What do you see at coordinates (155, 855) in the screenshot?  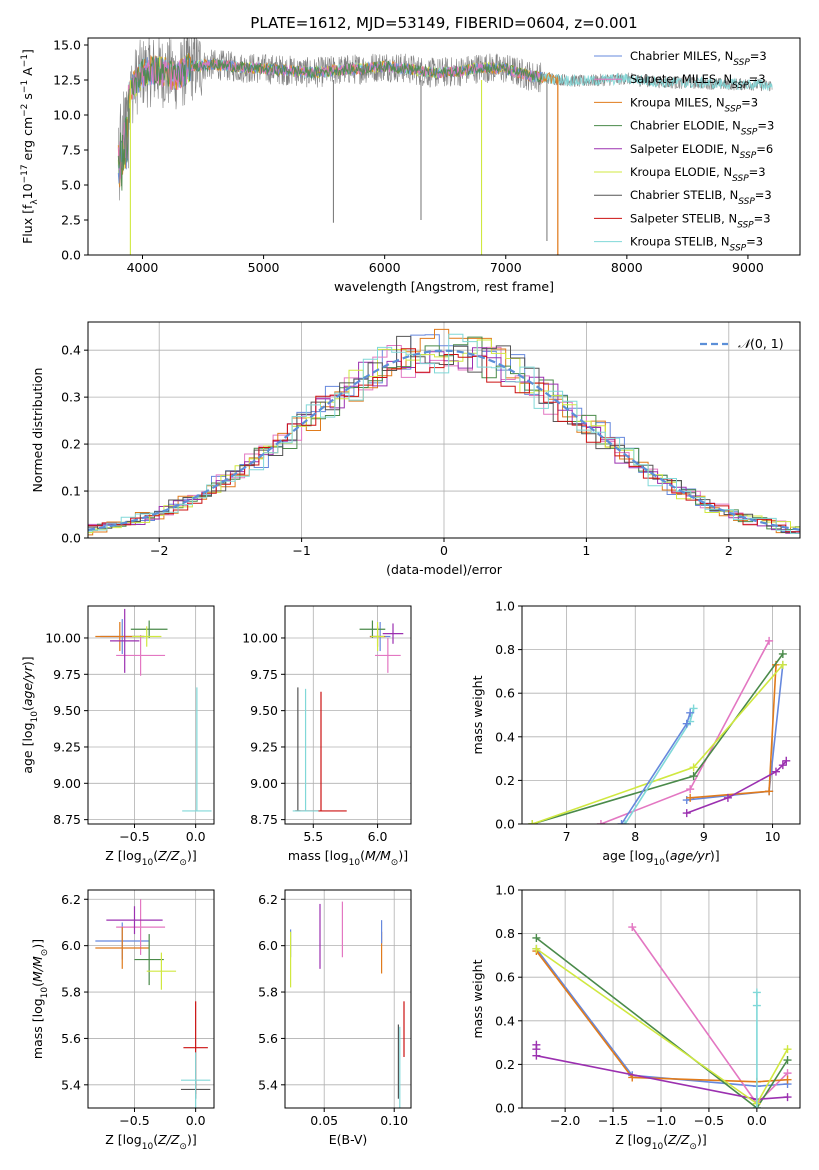 I see `x-axis-label-part: (` at bounding box center [155, 855].